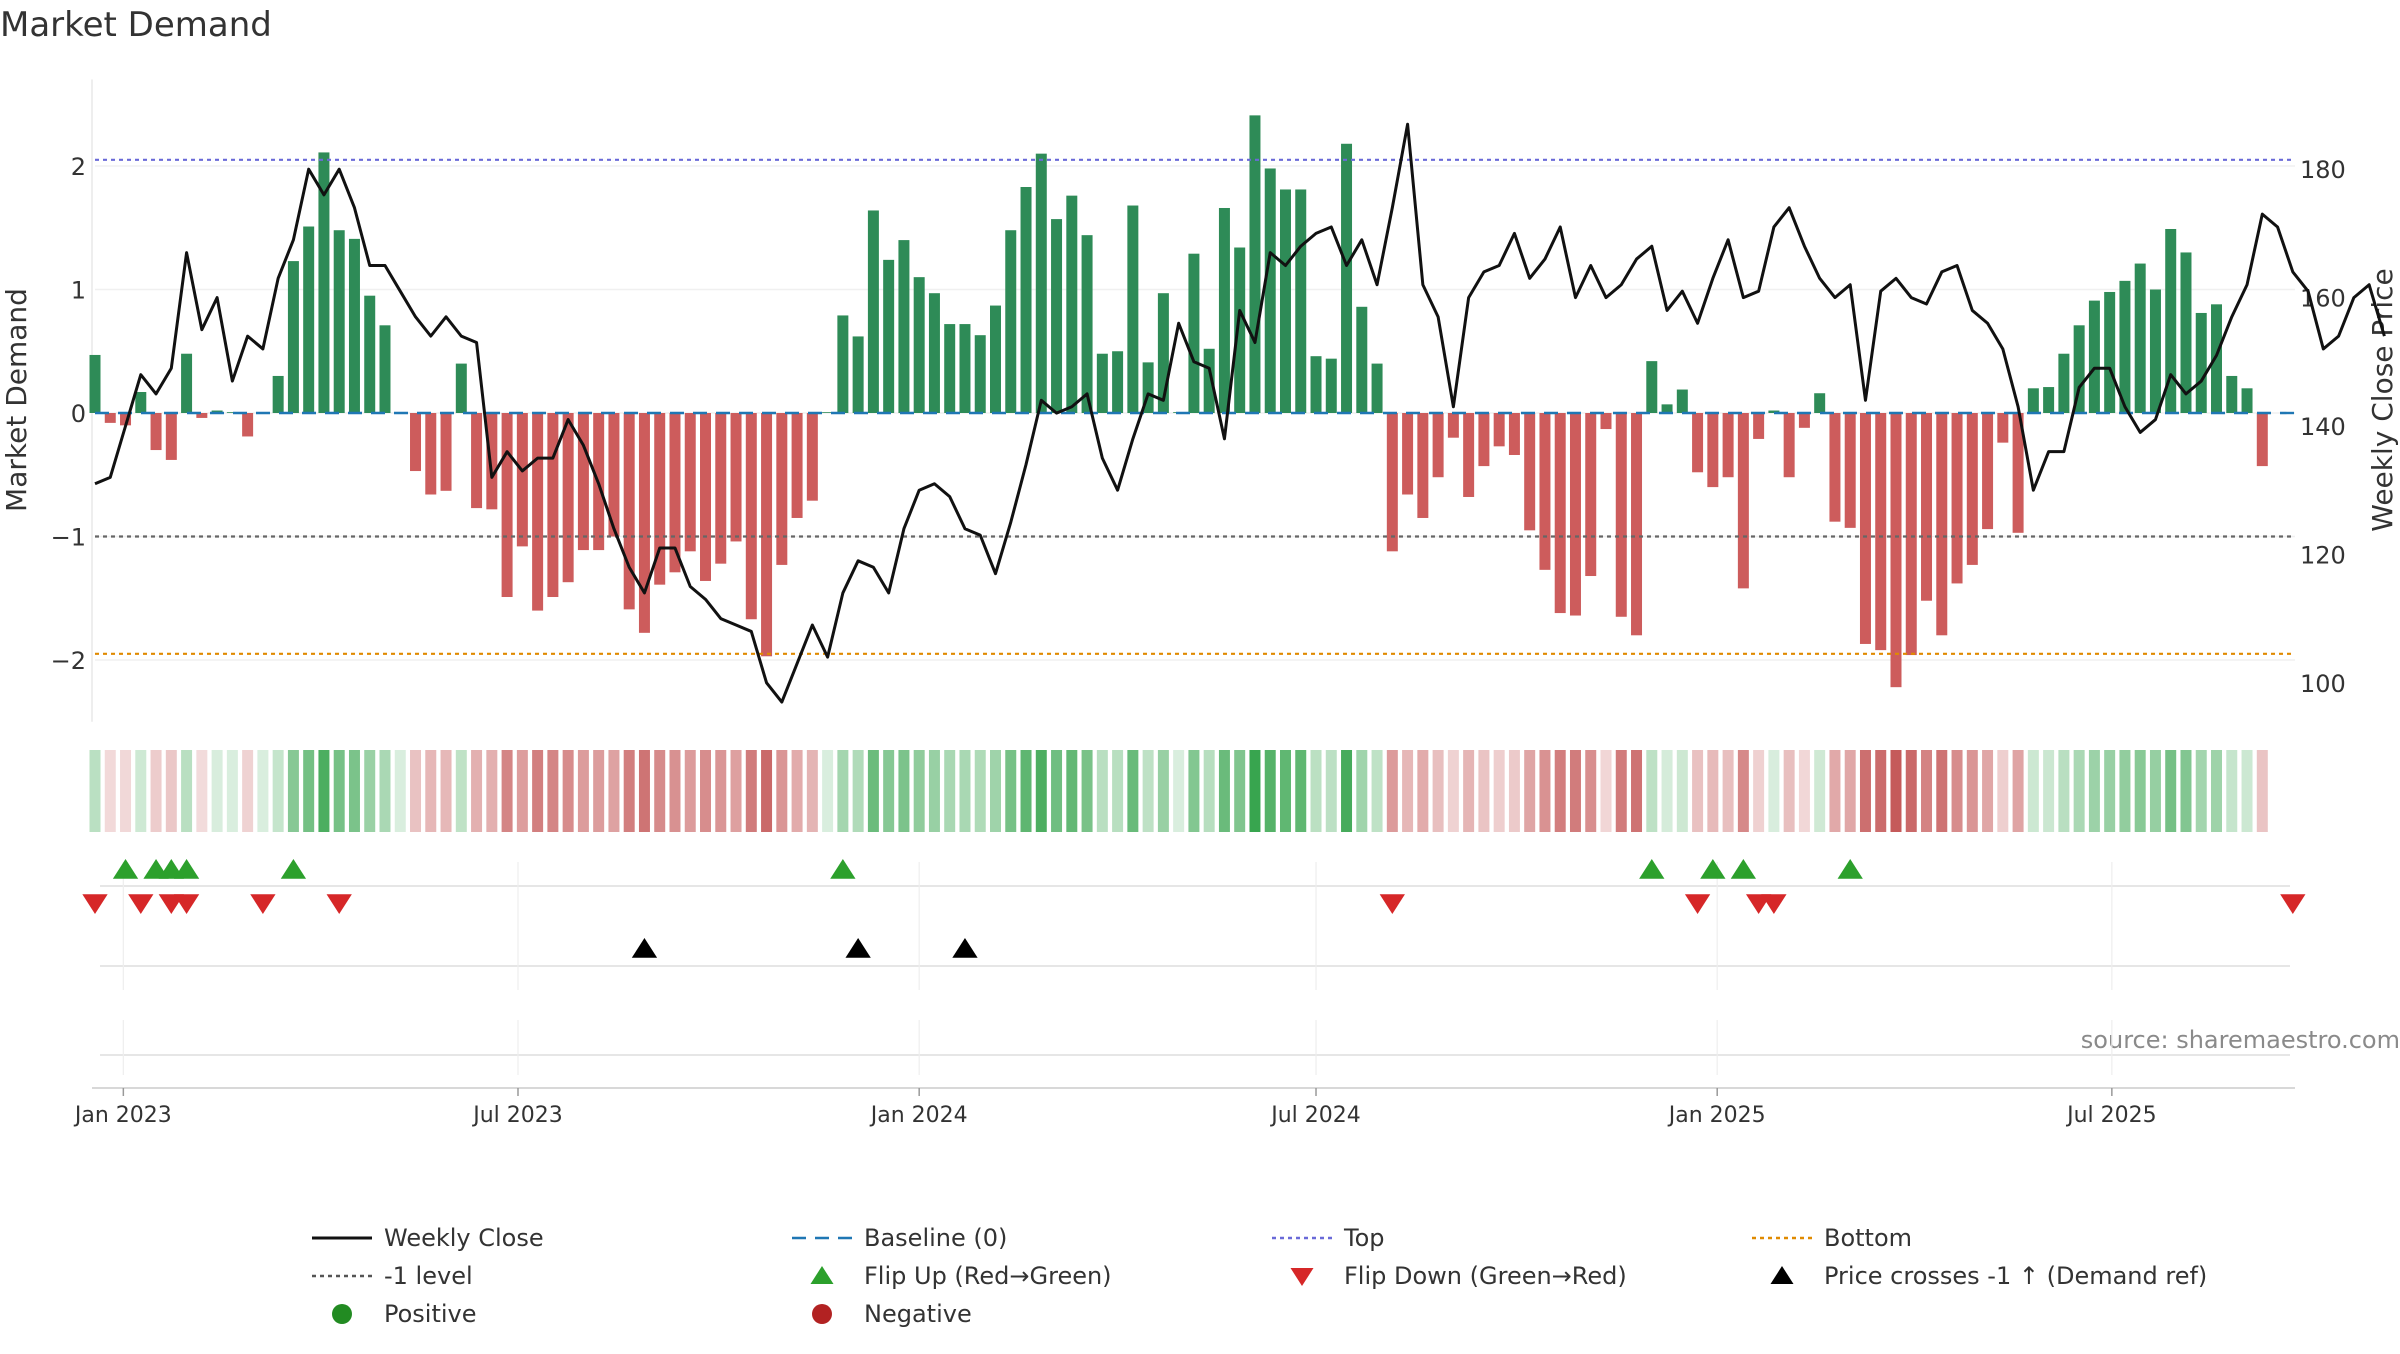 Image resolution: width=2400 pixels, height=1354 pixels. Describe the element at coordinates (78, 167) in the screenshot. I see `y-tick-label: 2` at that location.